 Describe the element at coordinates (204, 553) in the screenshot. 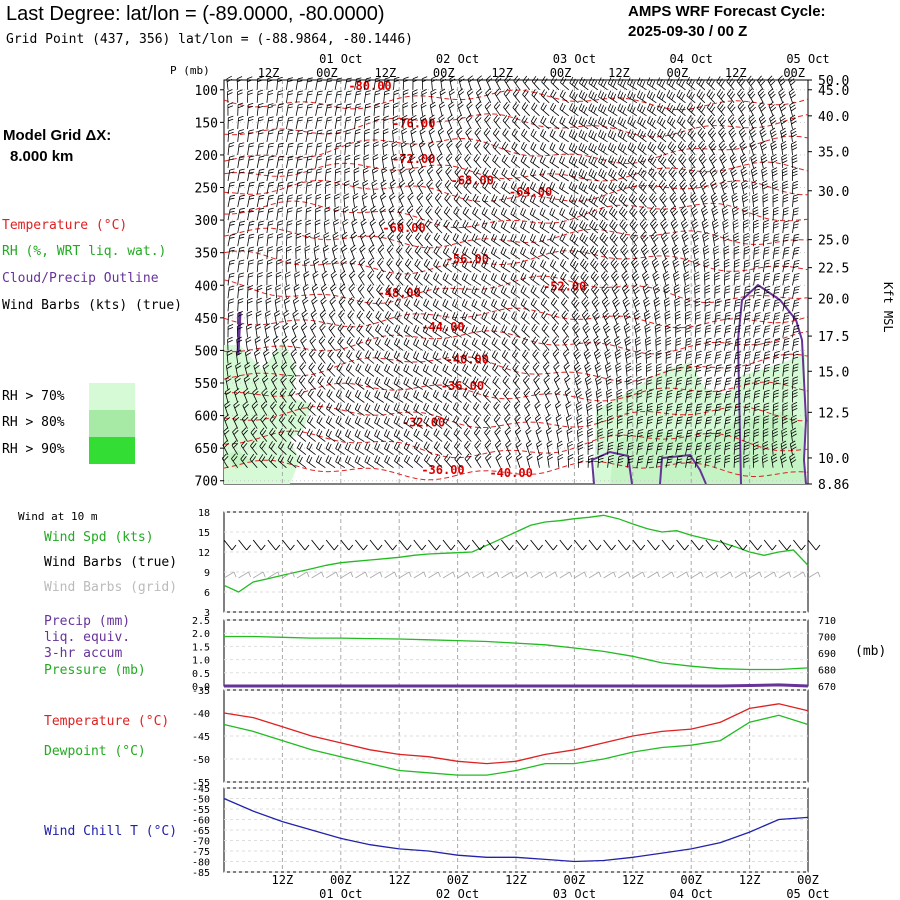

I see `panel-y-tick-label: 12` at that location.